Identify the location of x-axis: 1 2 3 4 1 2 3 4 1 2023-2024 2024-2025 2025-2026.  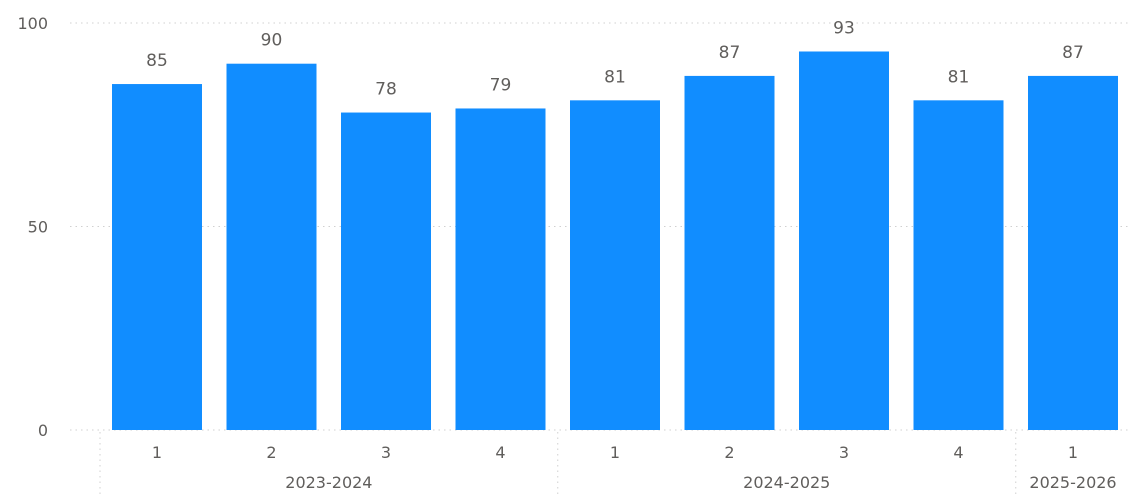
(608, 464).